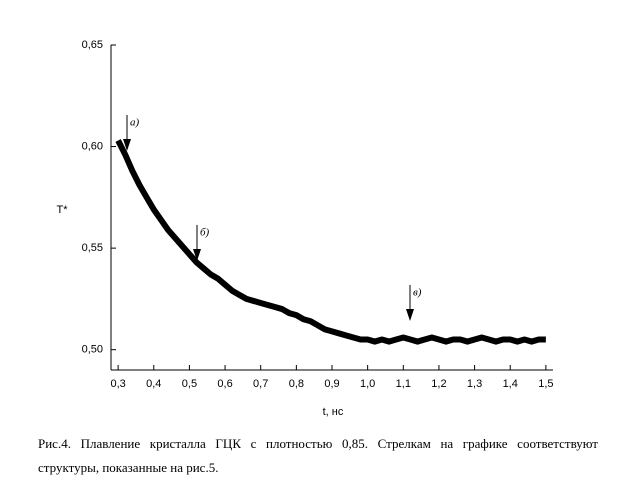  What do you see at coordinates (92, 350) in the screenshot?
I see `y-tick-label: 0,50` at bounding box center [92, 350].